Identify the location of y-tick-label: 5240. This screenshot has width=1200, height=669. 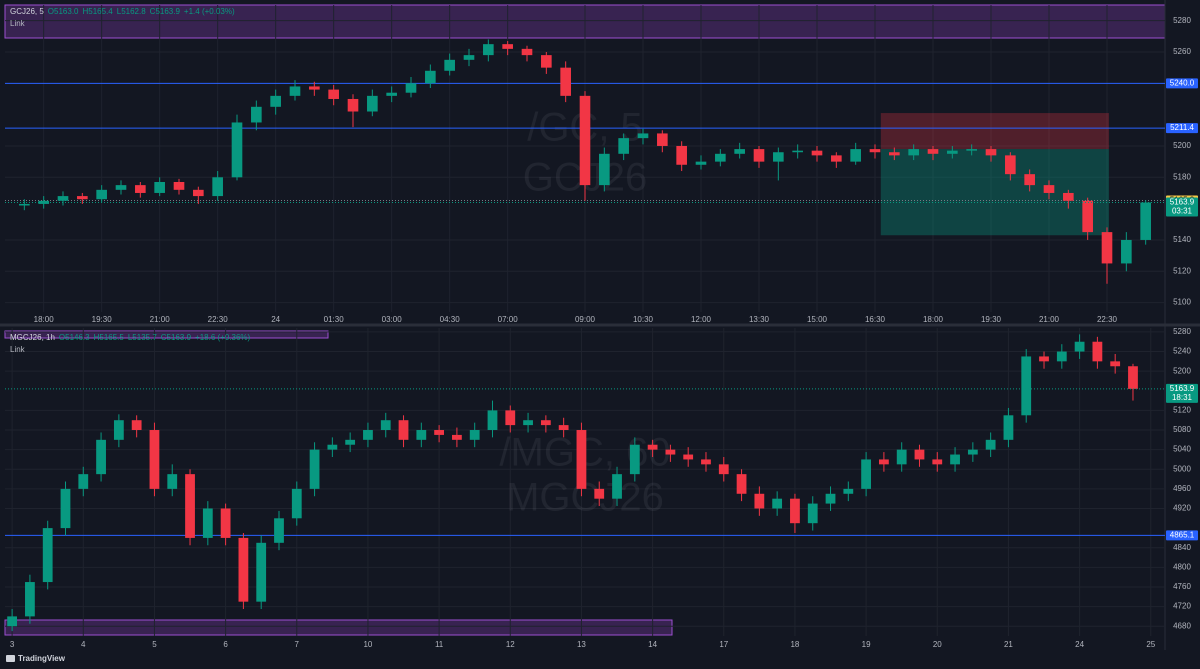
(1182, 351).